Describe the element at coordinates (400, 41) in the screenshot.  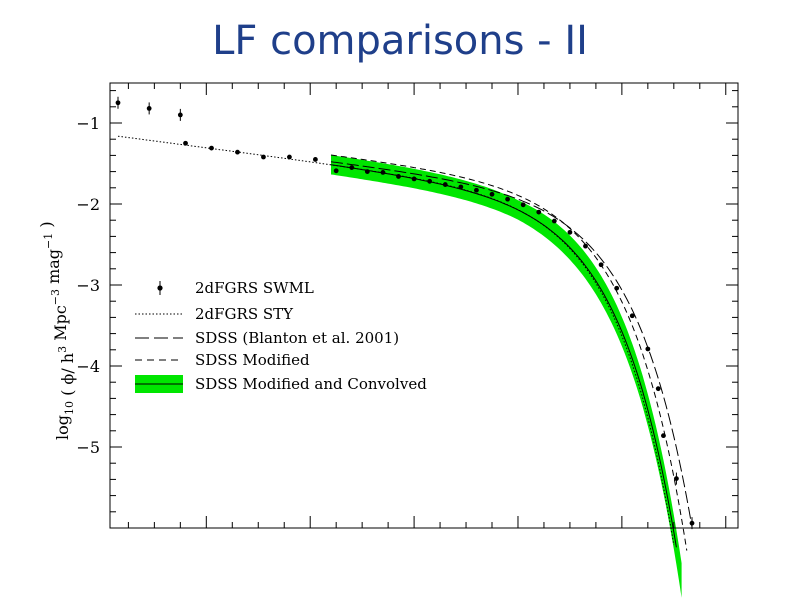
I see `slide-title: LF comparisons - II` at that location.